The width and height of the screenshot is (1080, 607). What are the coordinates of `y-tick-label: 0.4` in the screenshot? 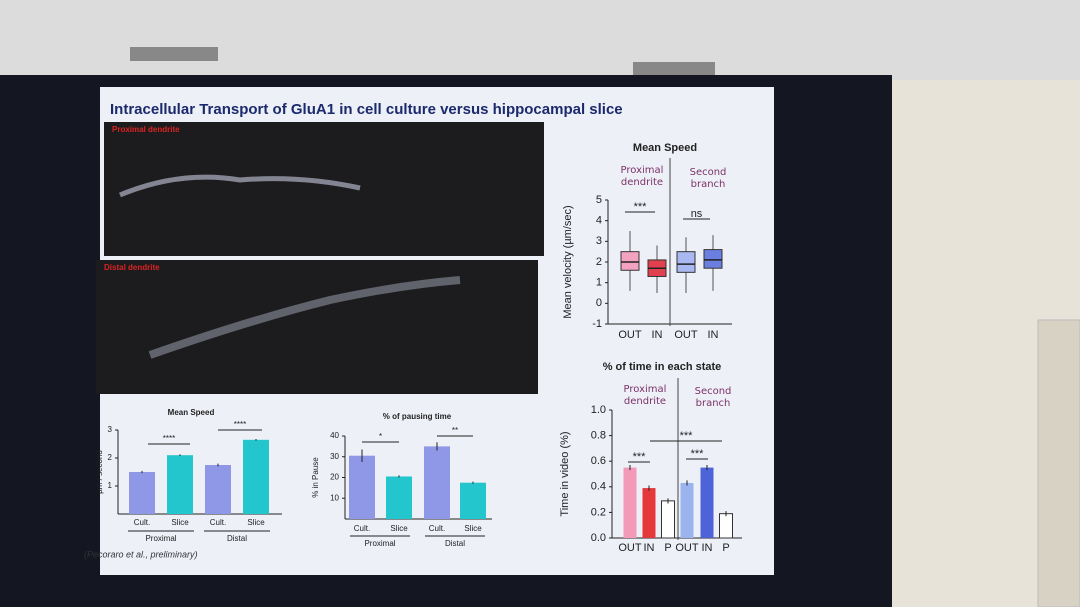 It's located at (598, 487).